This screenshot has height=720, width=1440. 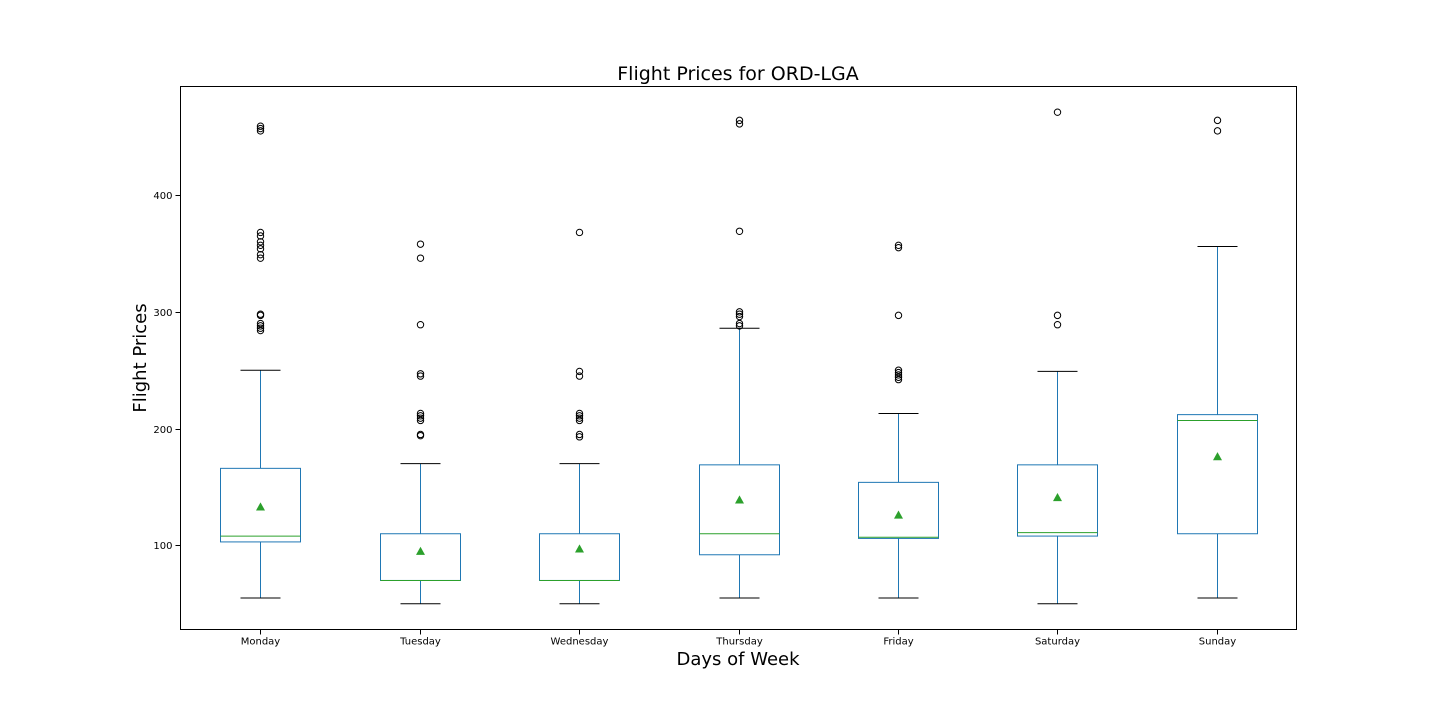 What do you see at coordinates (261, 642) in the screenshot?
I see `x-tick-label: Monday` at bounding box center [261, 642].